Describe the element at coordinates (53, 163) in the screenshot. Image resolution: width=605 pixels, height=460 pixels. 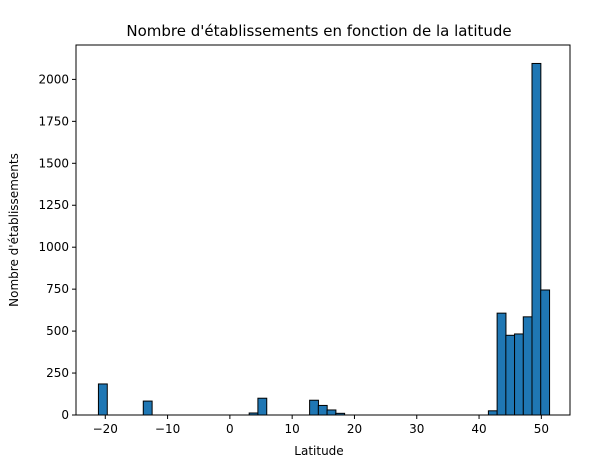
I see `y-tick-label: 1500` at that location.